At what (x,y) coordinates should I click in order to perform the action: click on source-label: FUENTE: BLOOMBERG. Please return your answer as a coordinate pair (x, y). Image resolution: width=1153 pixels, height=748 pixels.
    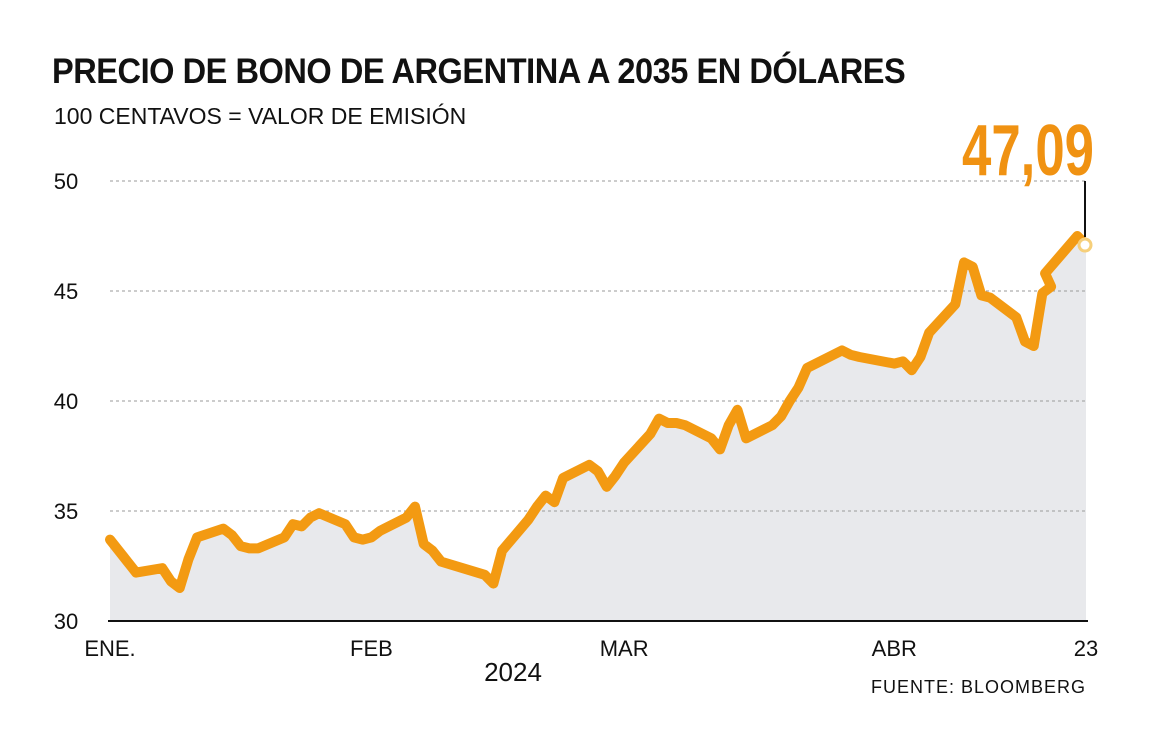
    Looking at the image, I should click on (978, 687).